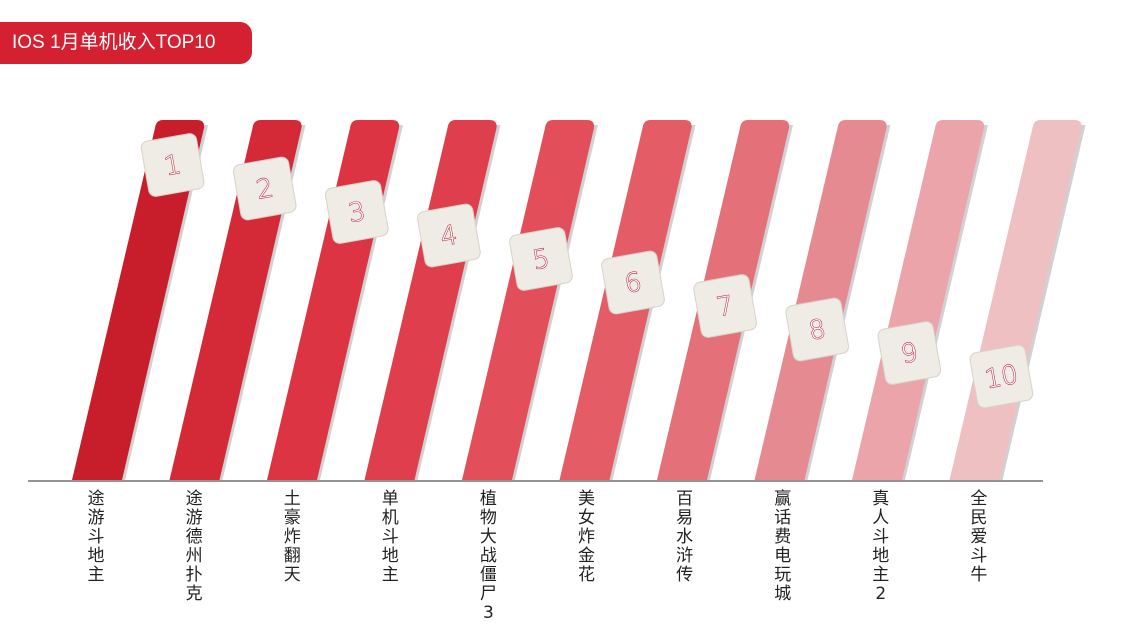 The image size is (1123, 637). I want to click on rank-number: 3, so click(357, 213).